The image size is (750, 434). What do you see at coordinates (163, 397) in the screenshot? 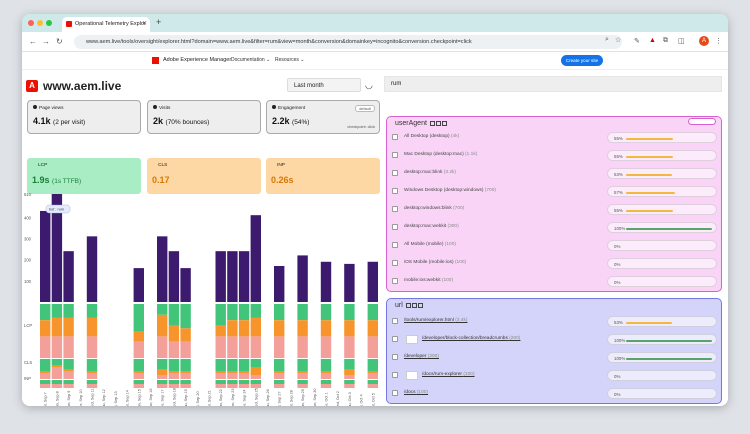
I see `x-tick-label: Tue, Sep 17` at bounding box center [163, 397].